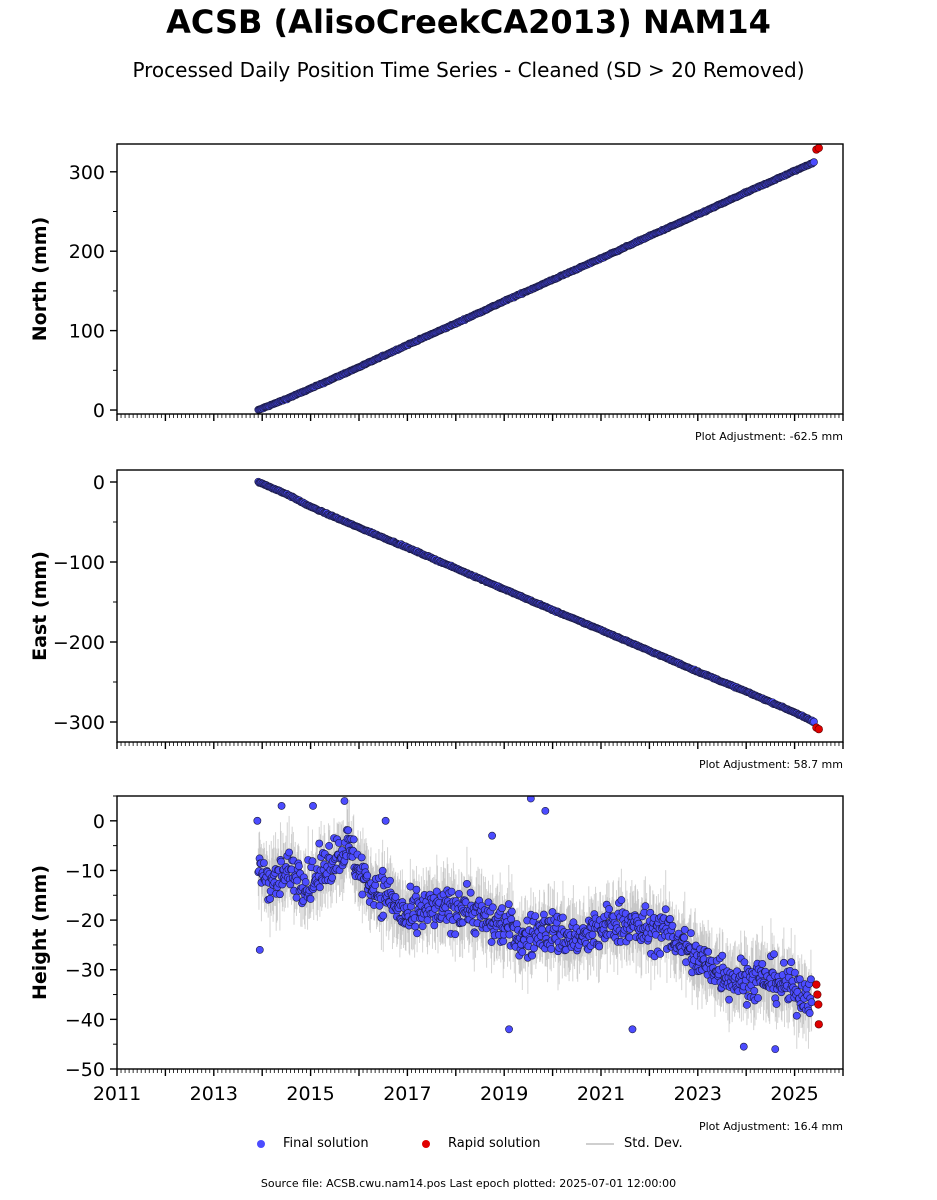  What do you see at coordinates (40, 932) in the screenshot?
I see `y-axis-label: Height (mm)` at bounding box center [40, 932].